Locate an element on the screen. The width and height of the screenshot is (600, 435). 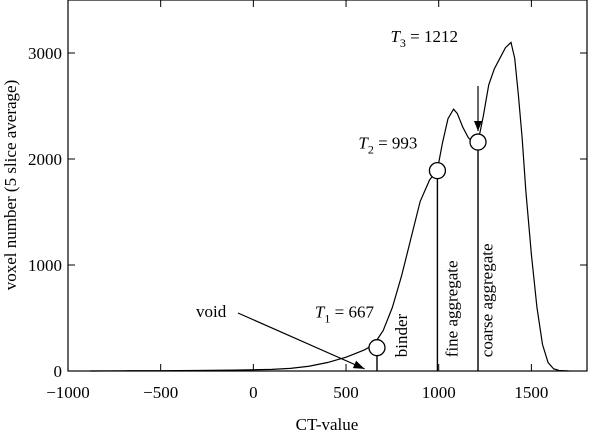
x-tick-label: −500 is located at coordinates (160, 392).